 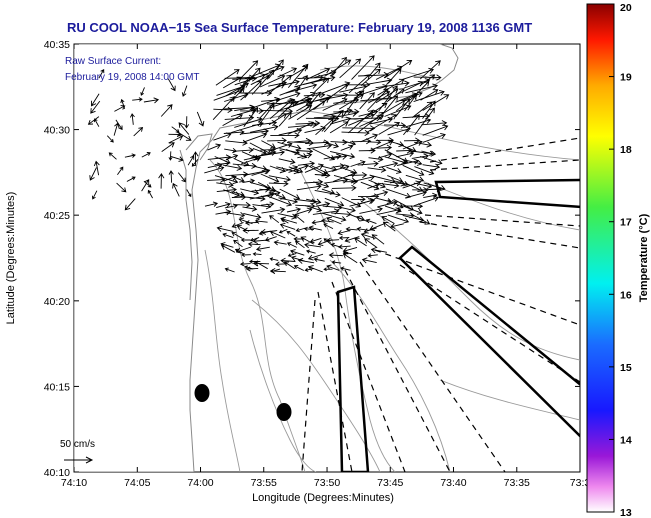 I want to click on colorbar-tick-label: 14, so click(x=626, y=440).